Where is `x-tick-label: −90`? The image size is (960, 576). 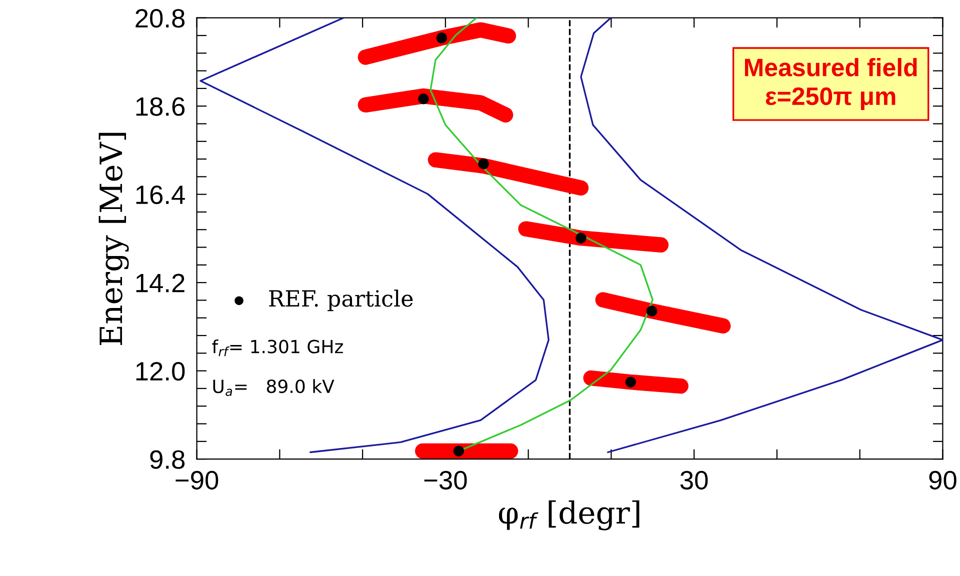 x-tick-label: −90 is located at coordinates (197, 480).